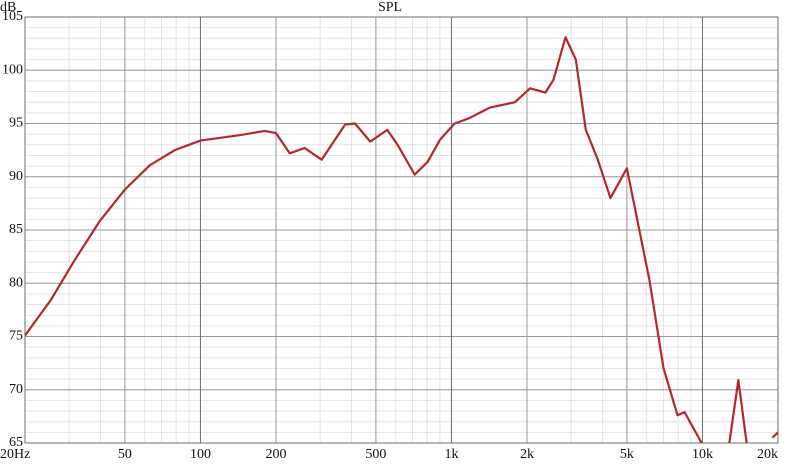 The height and width of the screenshot is (470, 800). What do you see at coordinates (200, 454) in the screenshot?
I see `x-tick-label: 100` at bounding box center [200, 454].